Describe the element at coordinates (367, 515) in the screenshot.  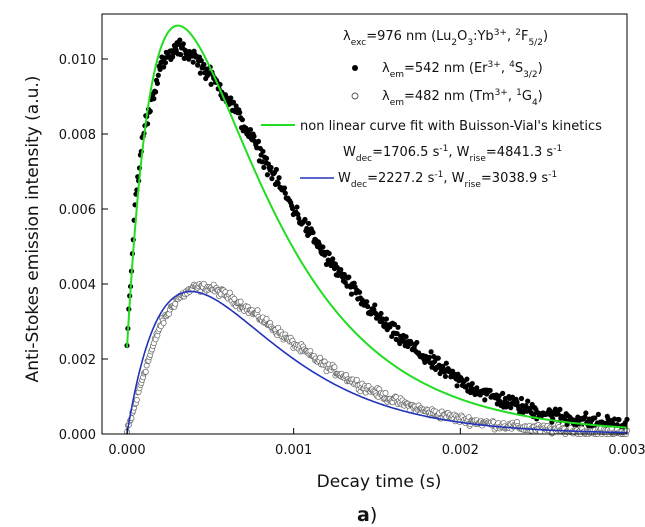
I see `panel-label: a)` at that location.